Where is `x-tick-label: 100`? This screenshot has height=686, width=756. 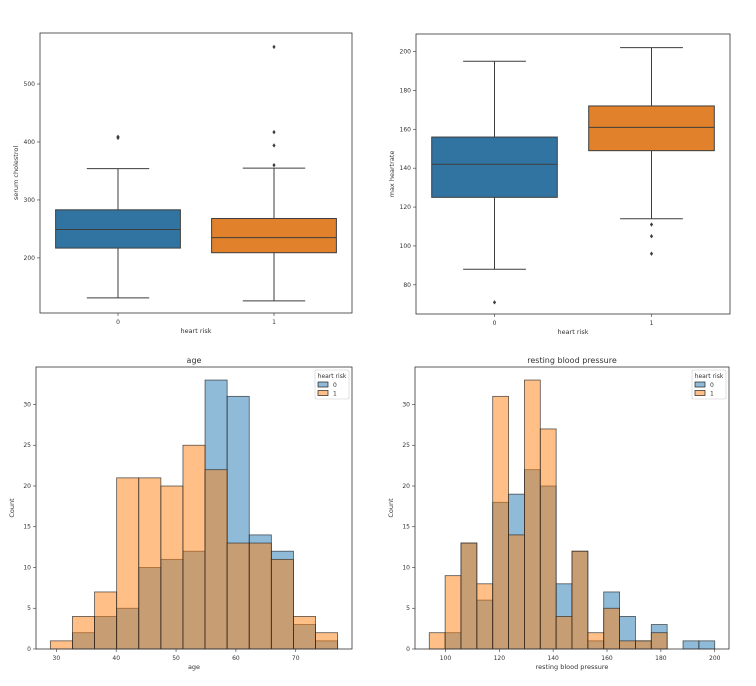
x-tick-label: 100 is located at coordinates (446, 658).